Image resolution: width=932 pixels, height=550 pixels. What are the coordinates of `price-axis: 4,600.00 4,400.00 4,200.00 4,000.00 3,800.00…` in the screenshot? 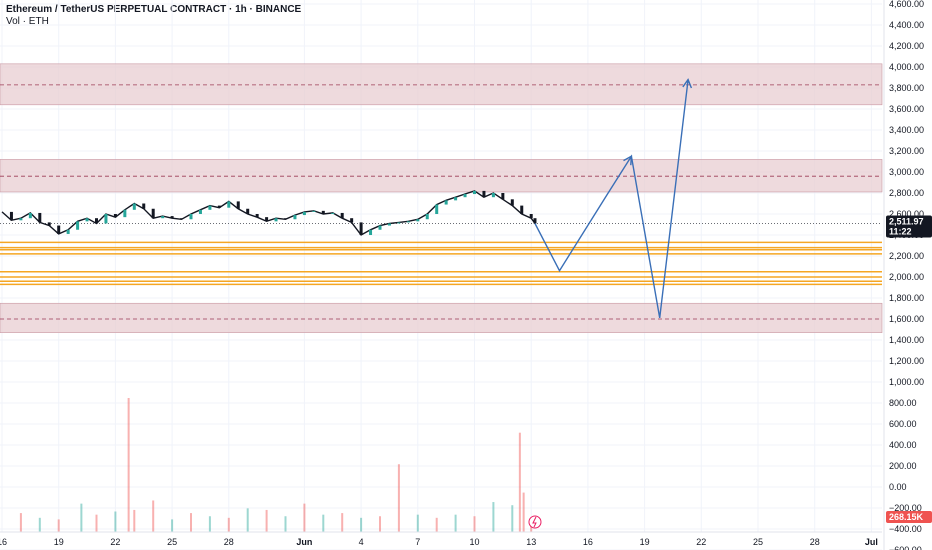 It's located at (903, 275).